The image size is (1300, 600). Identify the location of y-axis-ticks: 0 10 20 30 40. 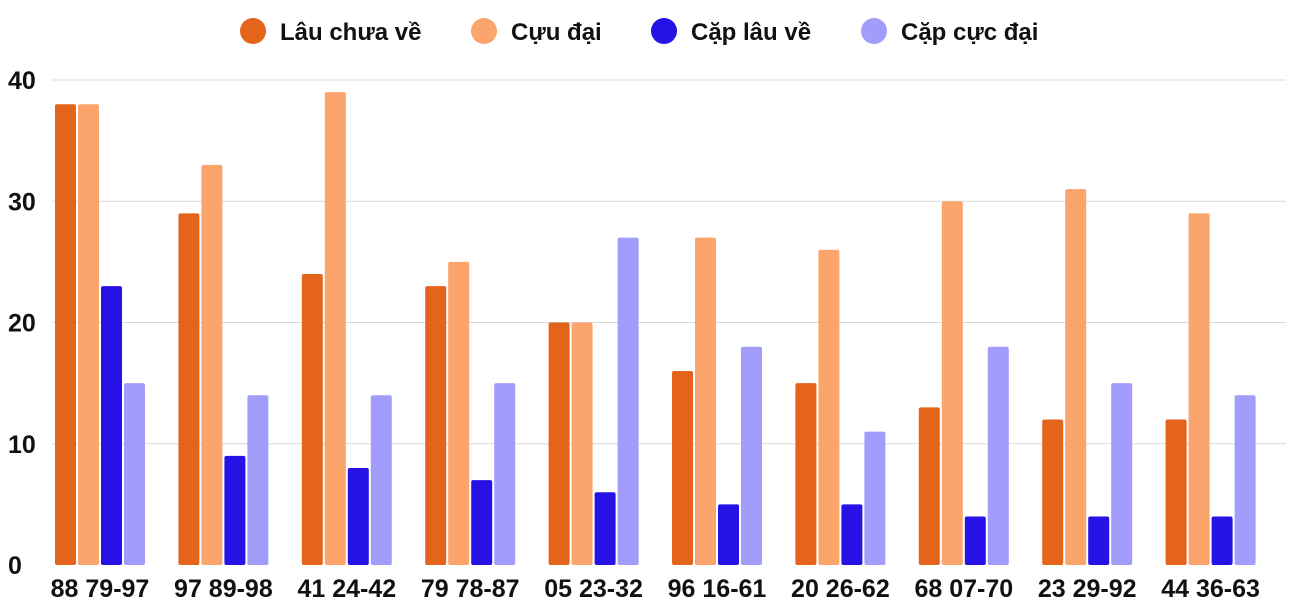
(22, 323).